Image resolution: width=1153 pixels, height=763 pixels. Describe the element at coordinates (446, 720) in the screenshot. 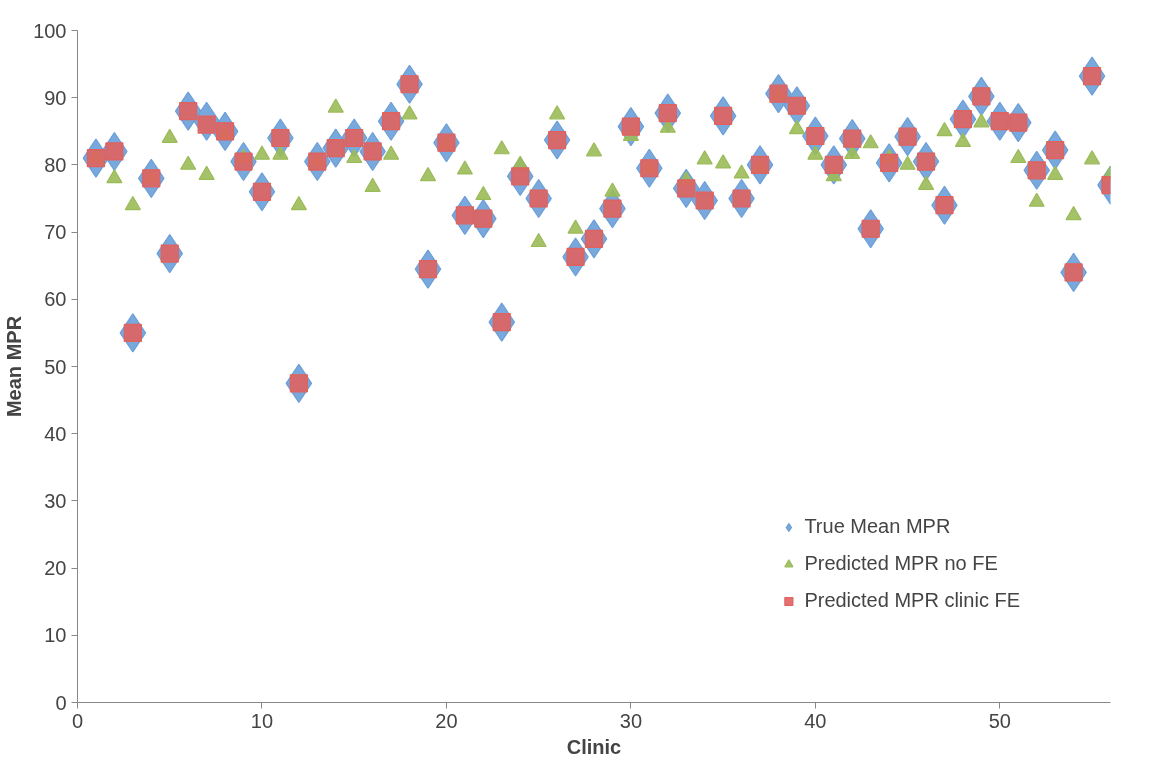

I see `x-tick-label: 20` at that location.